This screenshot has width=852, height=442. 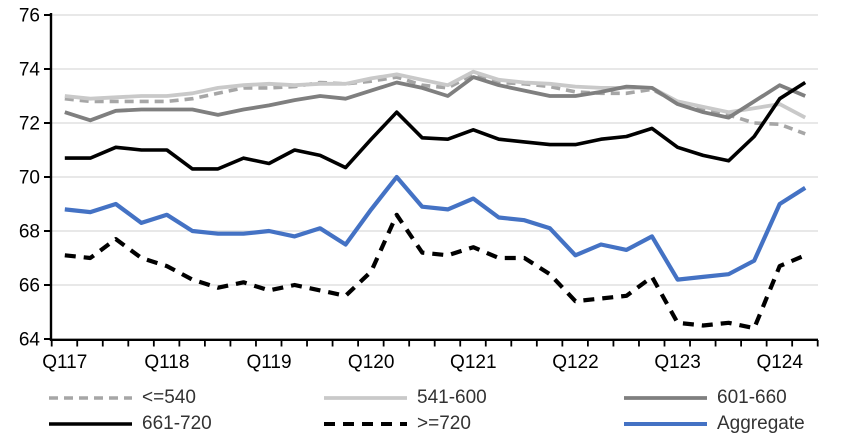 What do you see at coordinates (575, 362) in the screenshot?
I see `x-tick-label: Q122` at bounding box center [575, 362].